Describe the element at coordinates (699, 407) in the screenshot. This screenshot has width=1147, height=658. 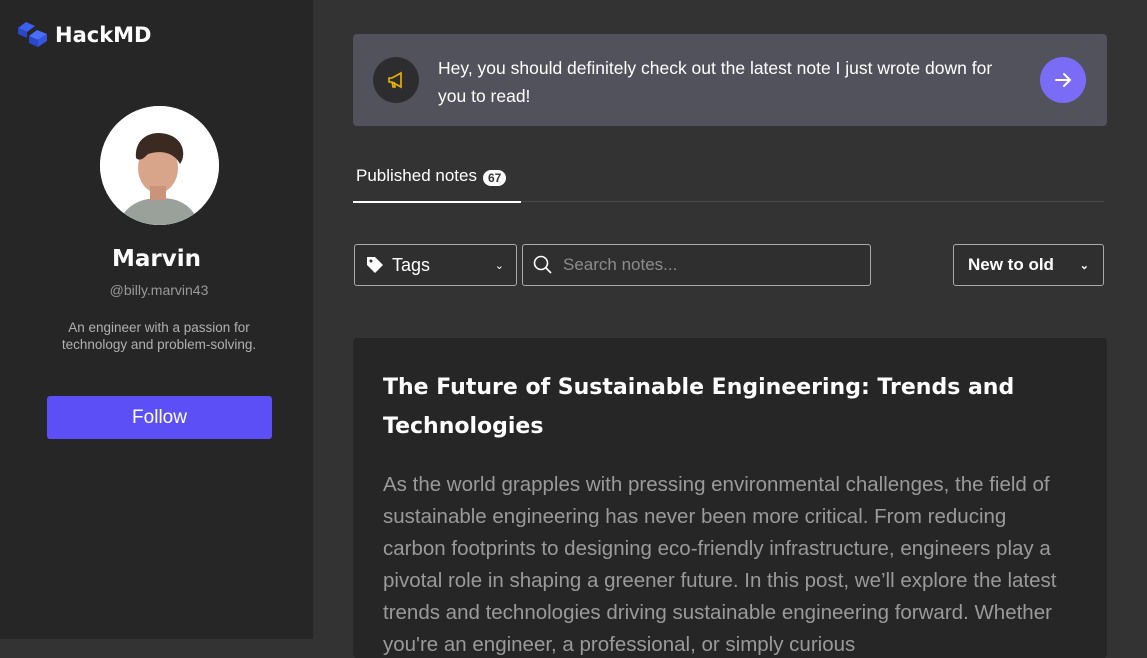
I see `note-title: The Future of Sustainable Engineering` at that location.